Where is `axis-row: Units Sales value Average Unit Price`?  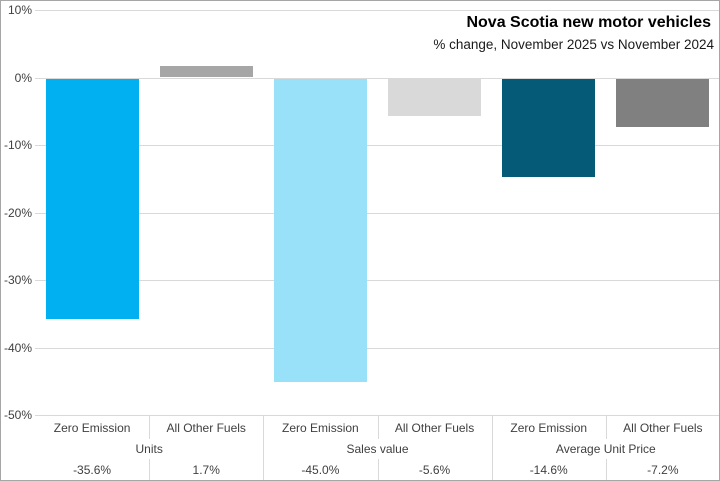 axis-row: Units Sales value Average Unit Price is located at coordinates (377, 449).